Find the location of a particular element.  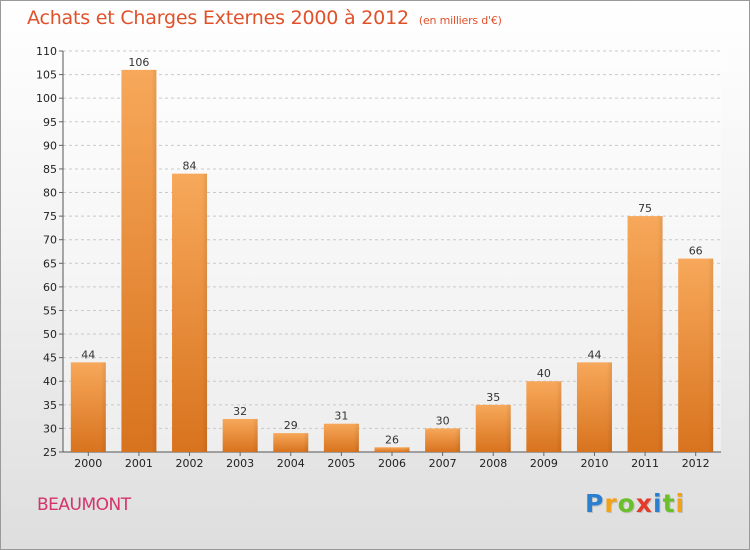

proxiti-logo: Proxiti is located at coordinates (635, 503).